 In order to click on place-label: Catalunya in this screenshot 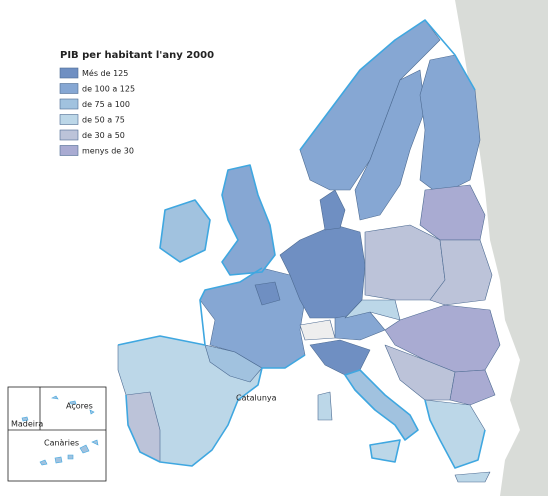, I will do `click(256, 398)`.